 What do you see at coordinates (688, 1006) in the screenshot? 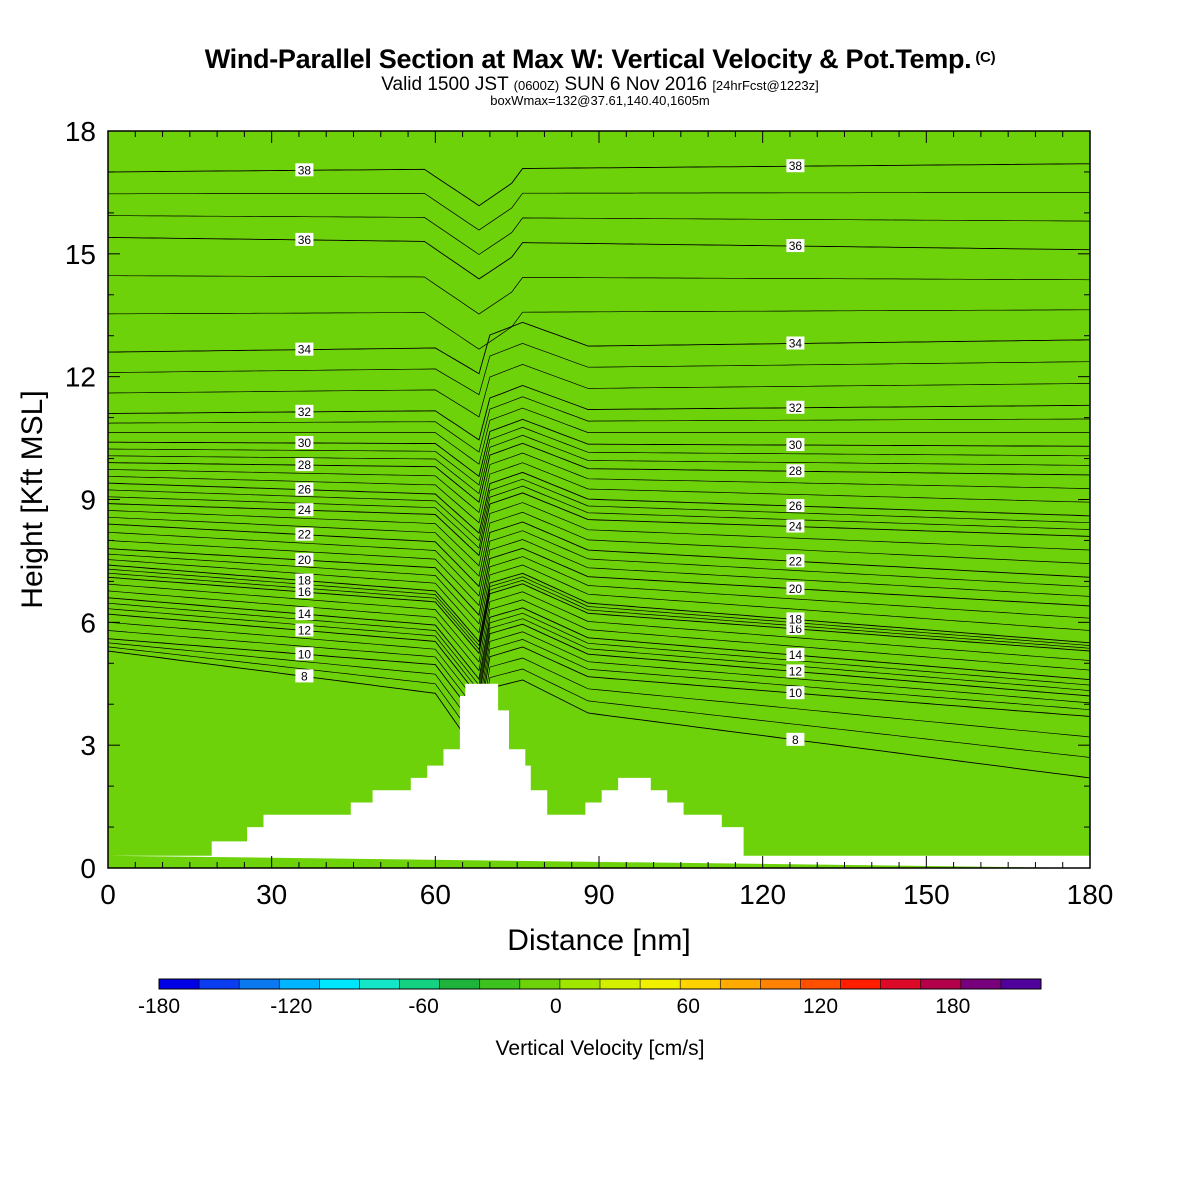
I see `colorbar-tick-label: 60` at bounding box center [688, 1006].